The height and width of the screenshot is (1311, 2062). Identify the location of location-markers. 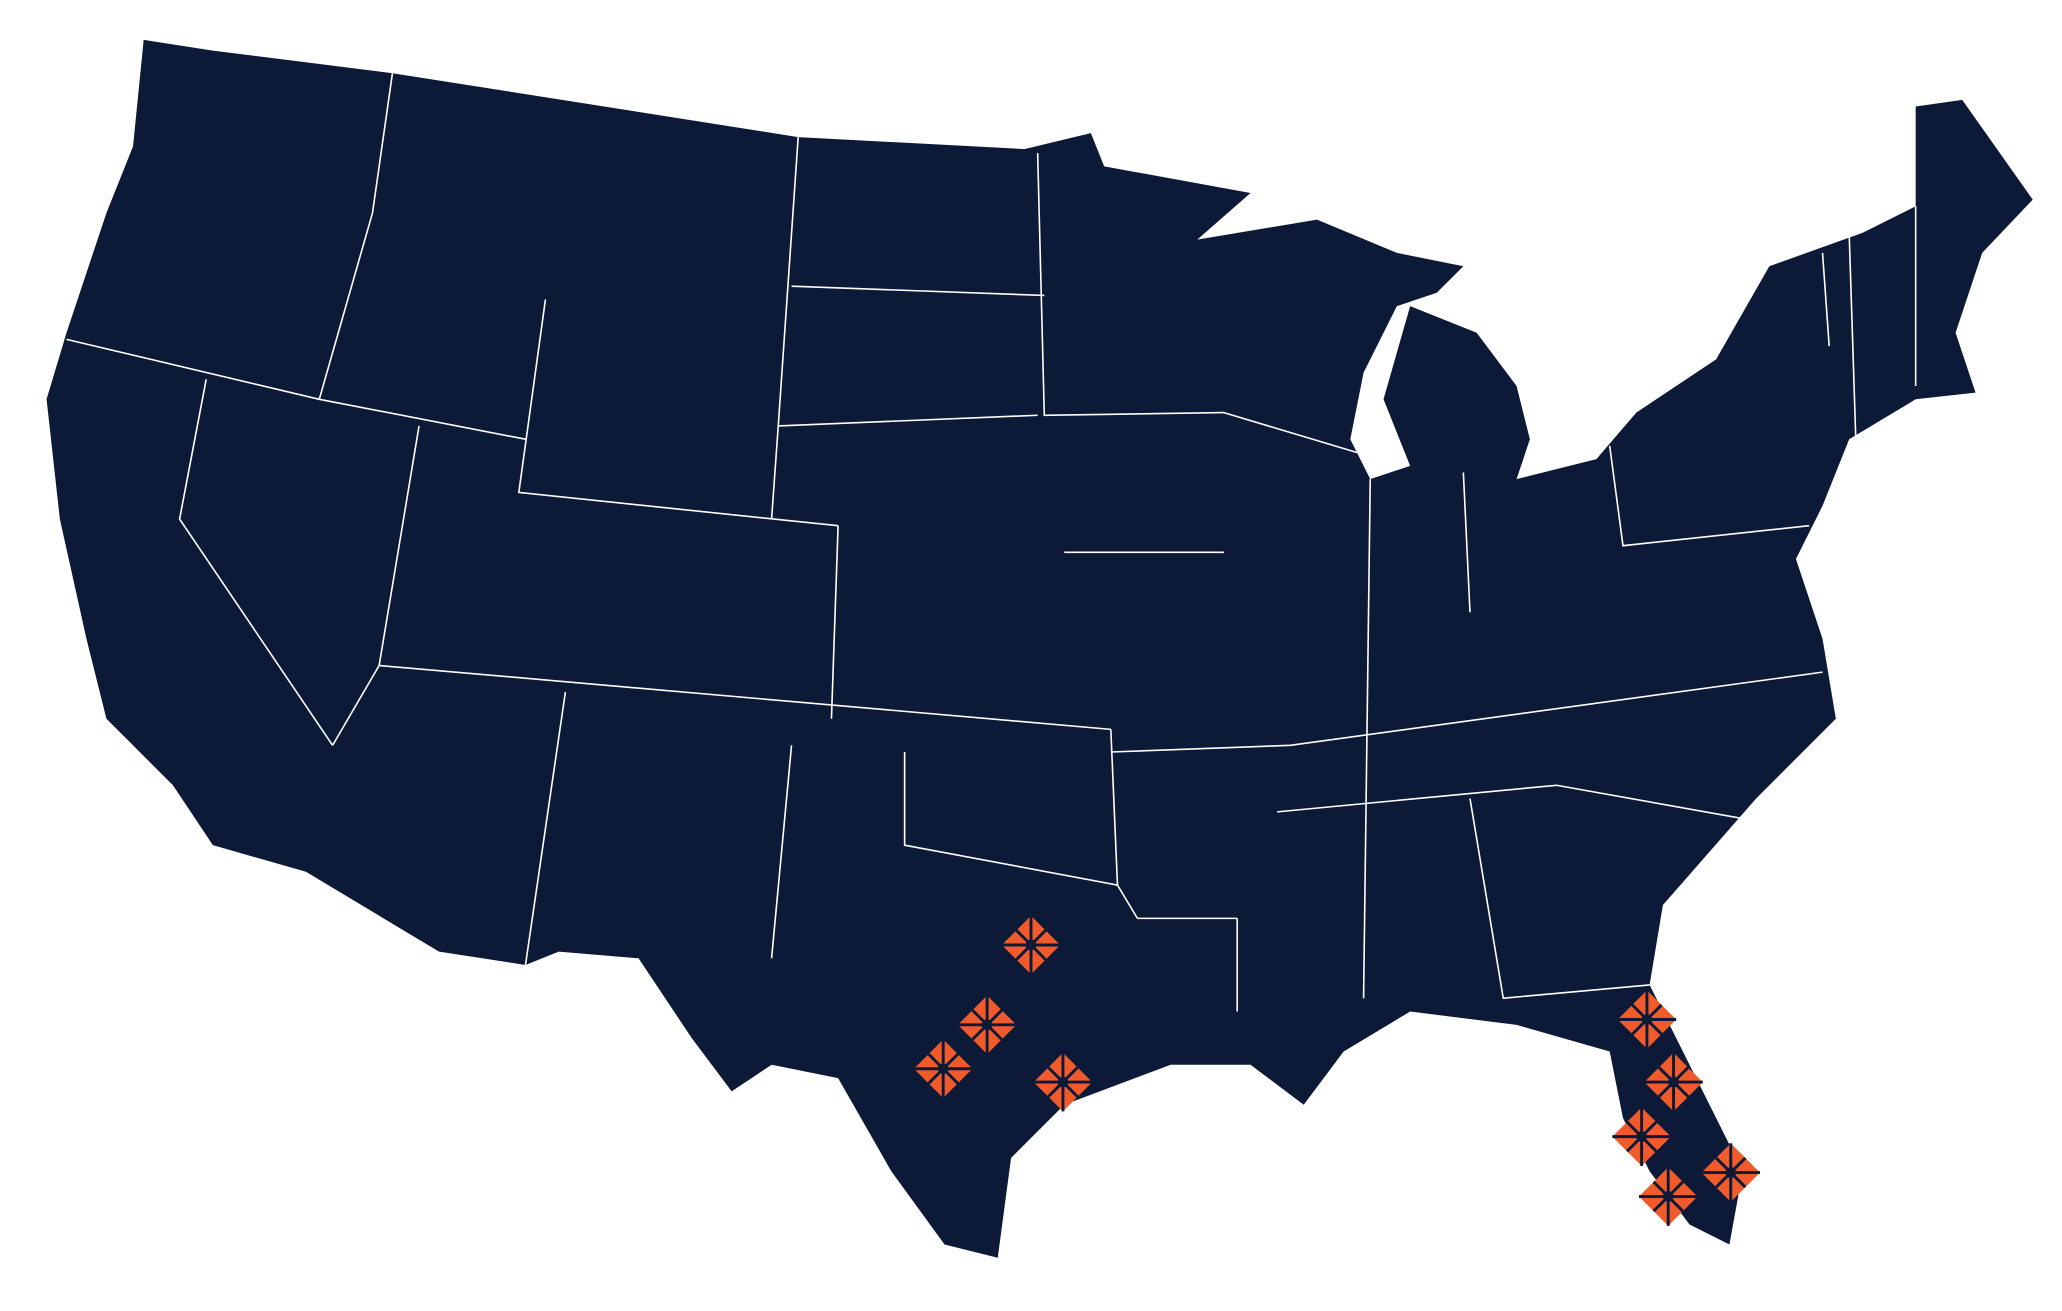
(1337, 1070).